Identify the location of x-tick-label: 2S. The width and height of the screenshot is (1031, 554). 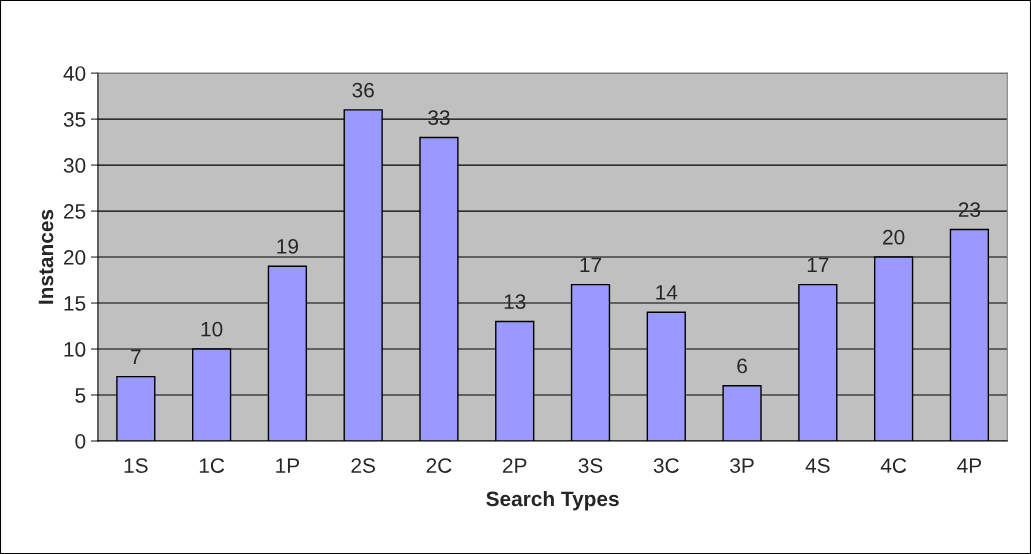
(363, 465).